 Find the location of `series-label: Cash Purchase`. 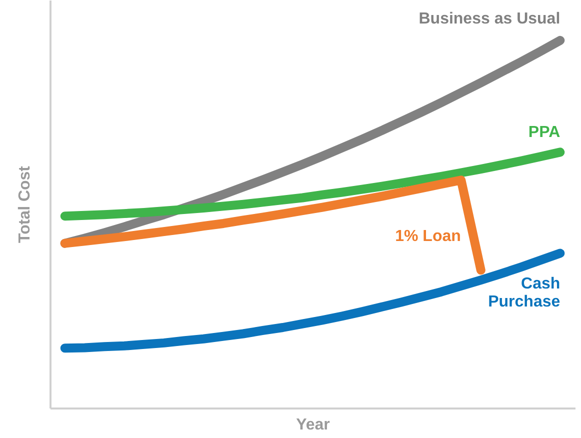

series-label: Cash Purchase is located at coordinates (524, 292).